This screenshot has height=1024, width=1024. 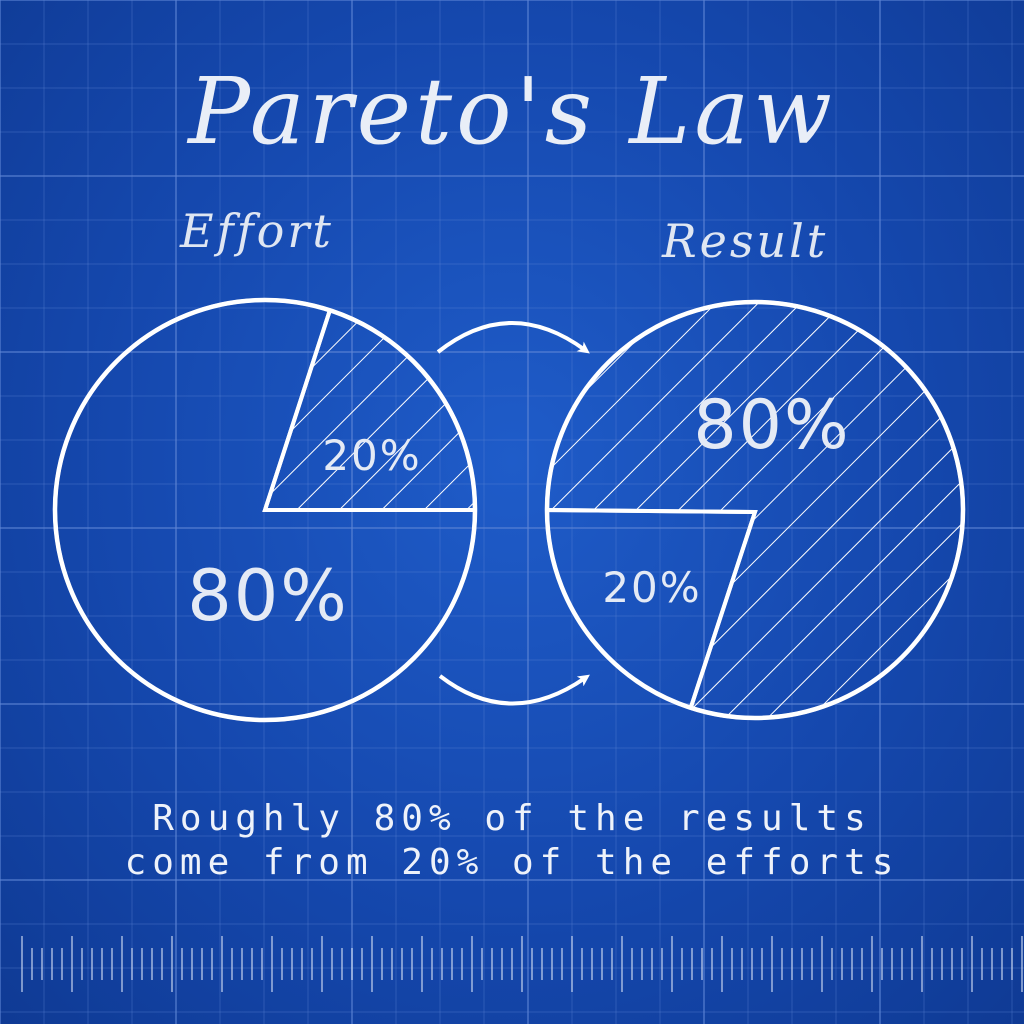 I want to click on bottom-arrow, so click(x=514, y=690).